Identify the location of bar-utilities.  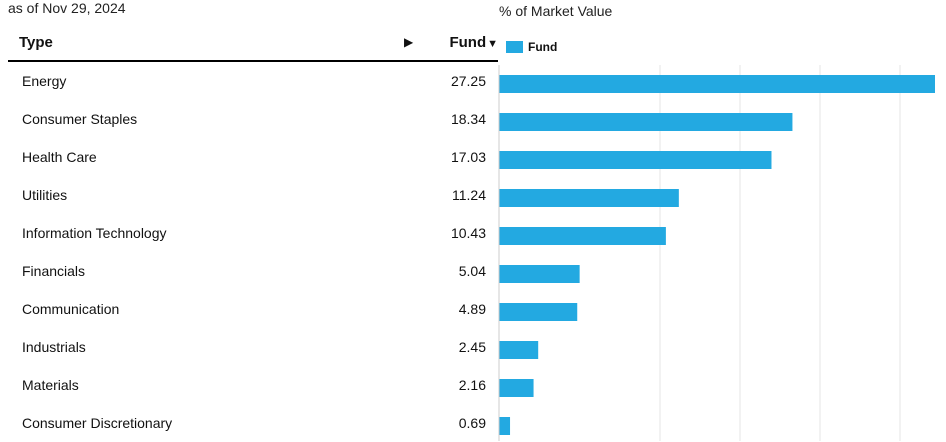
(589, 198).